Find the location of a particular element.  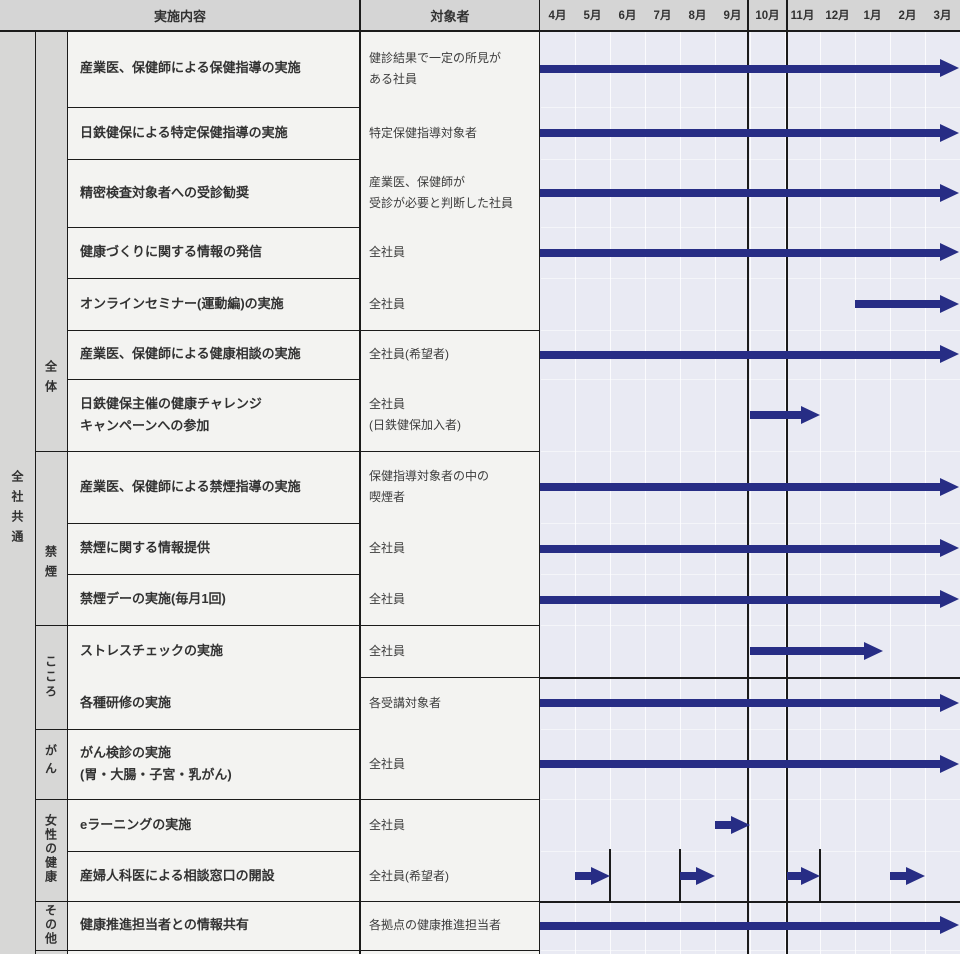

october-emphasis-line is located at coordinates (748, 477).